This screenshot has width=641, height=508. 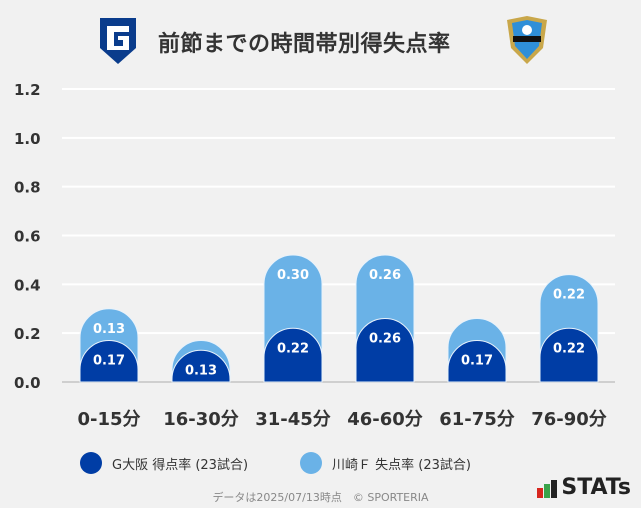 I want to click on legend-item-kawasaki: 川崎Ｆ 失点率 (23試合), so click(x=385, y=463).